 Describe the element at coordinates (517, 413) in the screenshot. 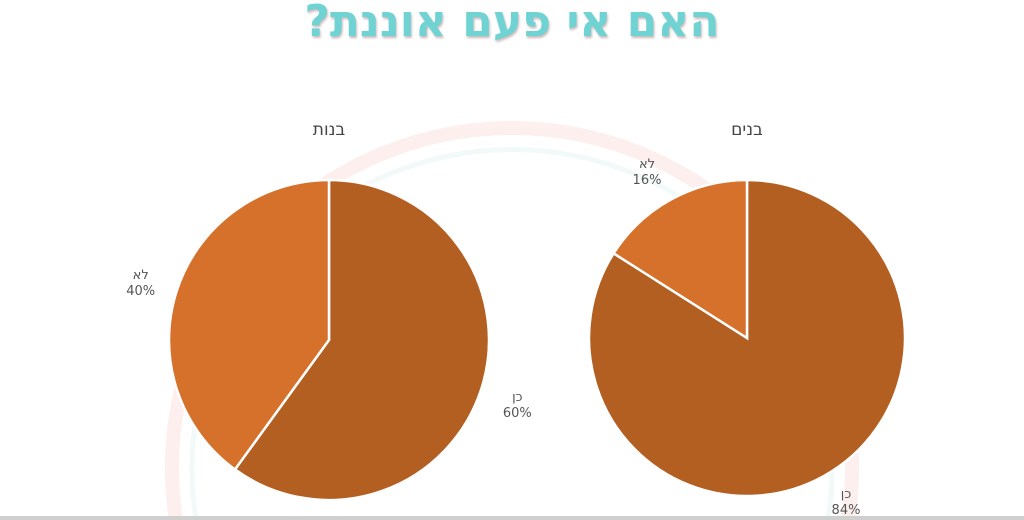

I see `slice-percent-label: 60%` at that location.